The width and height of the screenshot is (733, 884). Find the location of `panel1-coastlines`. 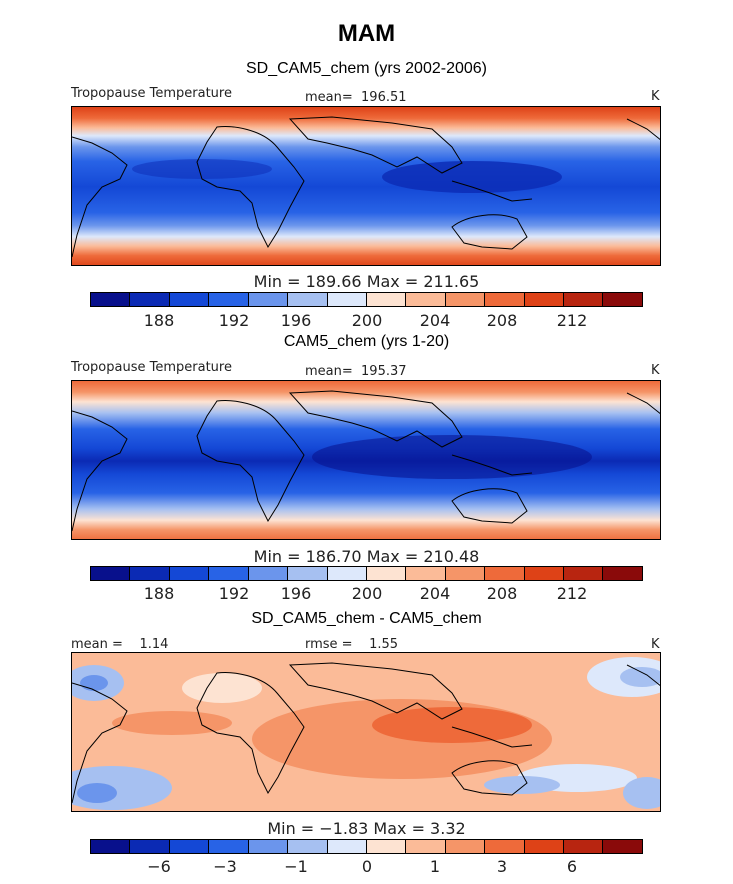

panel1-coastlines is located at coordinates (366, 187).